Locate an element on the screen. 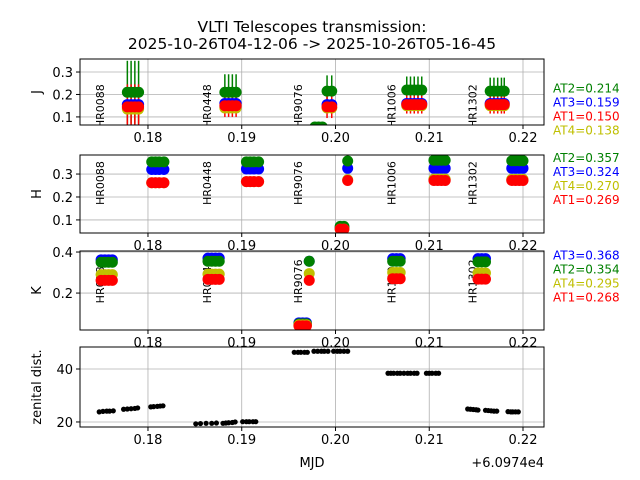 The image size is (640, 480). y-axis-label: H is located at coordinates (37, 194).